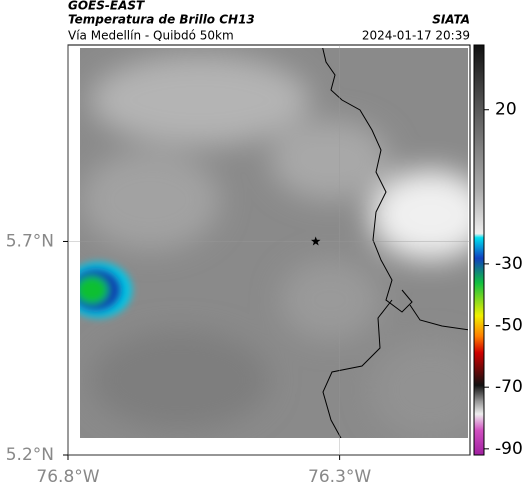  I want to click on x-tick-label: 76.3°W, so click(339, 477).